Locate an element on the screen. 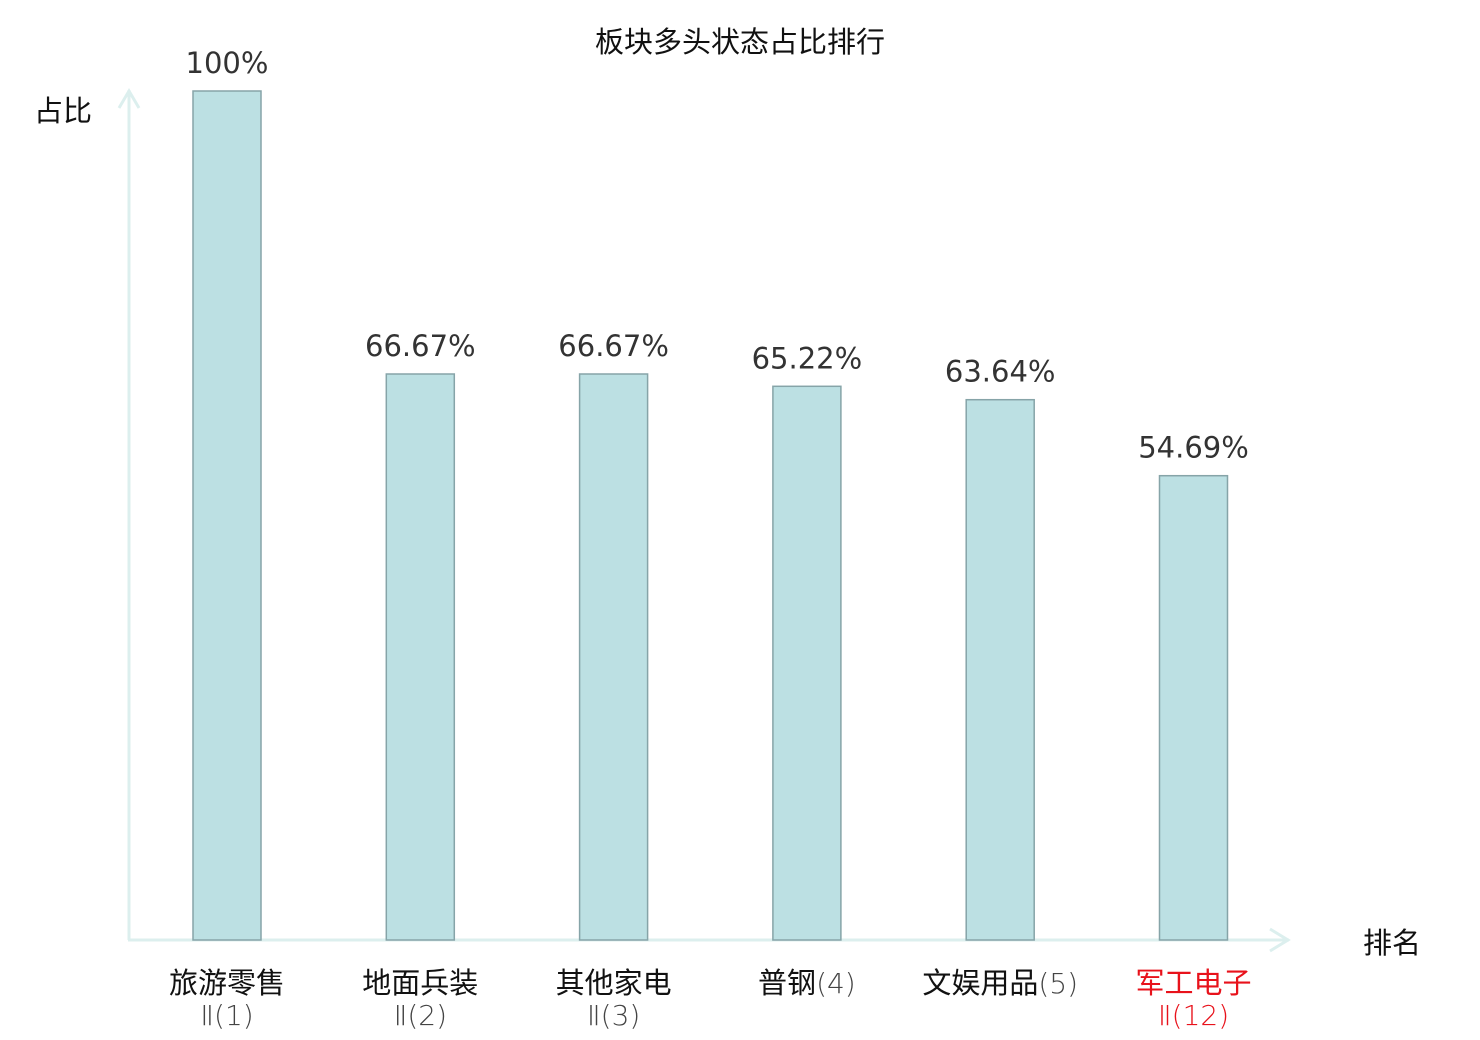 The width and height of the screenshot is (1480, 1040). x-axis-label: 排名 is located at coordinates (1392, 943).